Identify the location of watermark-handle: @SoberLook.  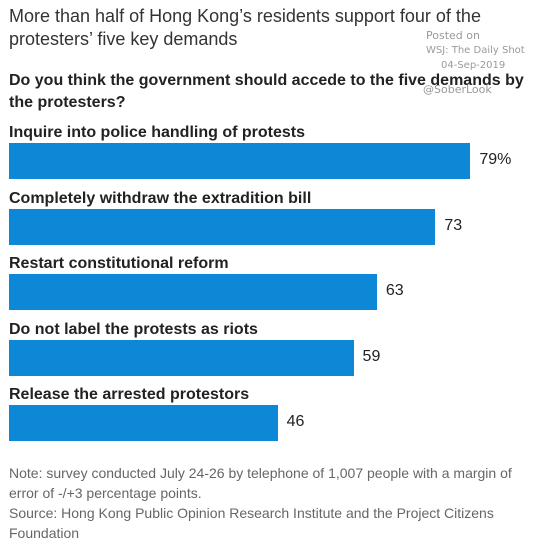
(457, 89).